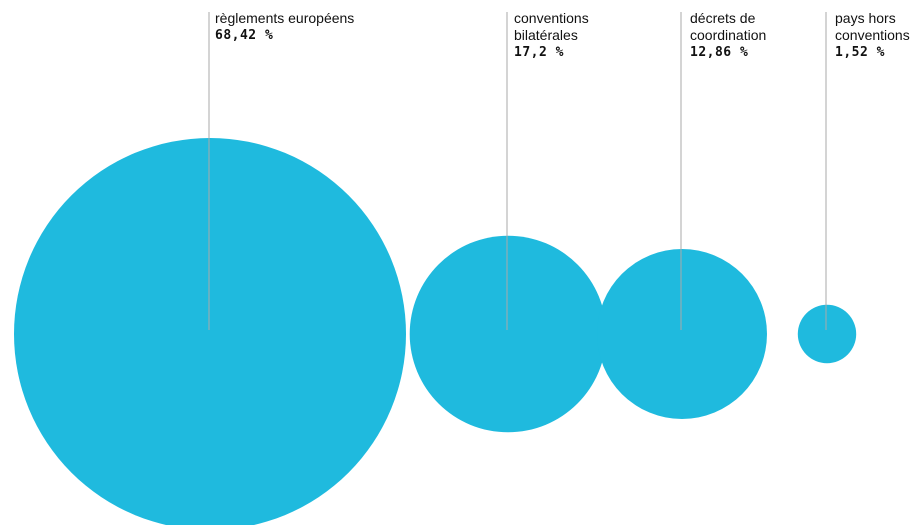 The height and width of the screenshot is (530, 921). What do you see at coordinates (285, 18) in the screenshot?
I see `category-label-0: règlements européens` at bounding box center [285, 18].